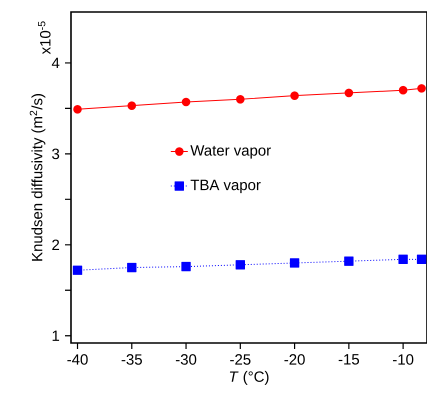 This screenshot has width=427, height=404. I want to click on x-tick-label: -35, so click(132, 359).